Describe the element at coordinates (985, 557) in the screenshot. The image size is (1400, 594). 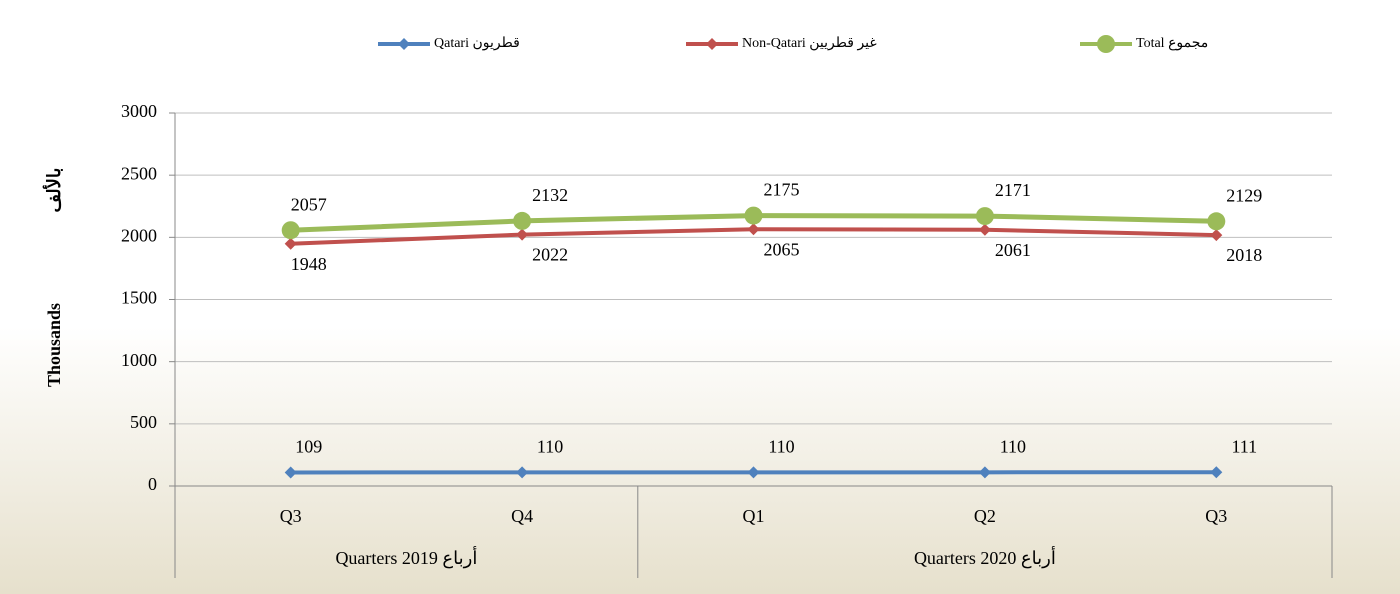
I see `group-label: Quarters 2020 أرباع` at that location.